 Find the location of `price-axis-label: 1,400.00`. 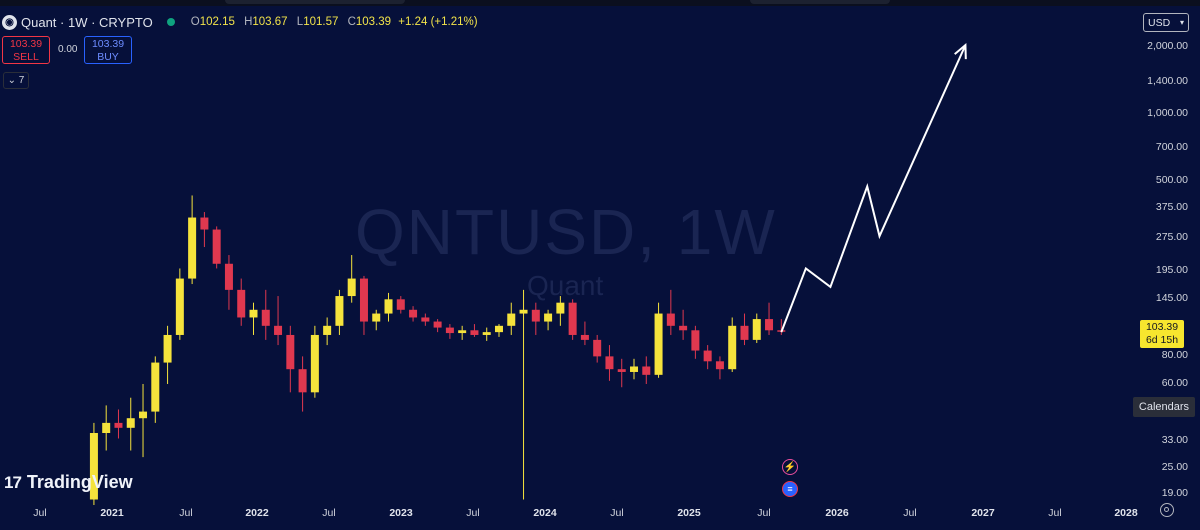

price-axis-label: 1,400.00 is located at coordinates (1167, 80).